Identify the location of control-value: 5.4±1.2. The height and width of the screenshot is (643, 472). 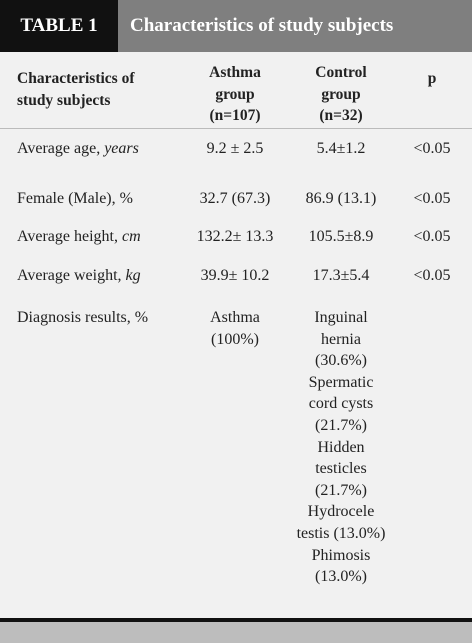
(341, 148).